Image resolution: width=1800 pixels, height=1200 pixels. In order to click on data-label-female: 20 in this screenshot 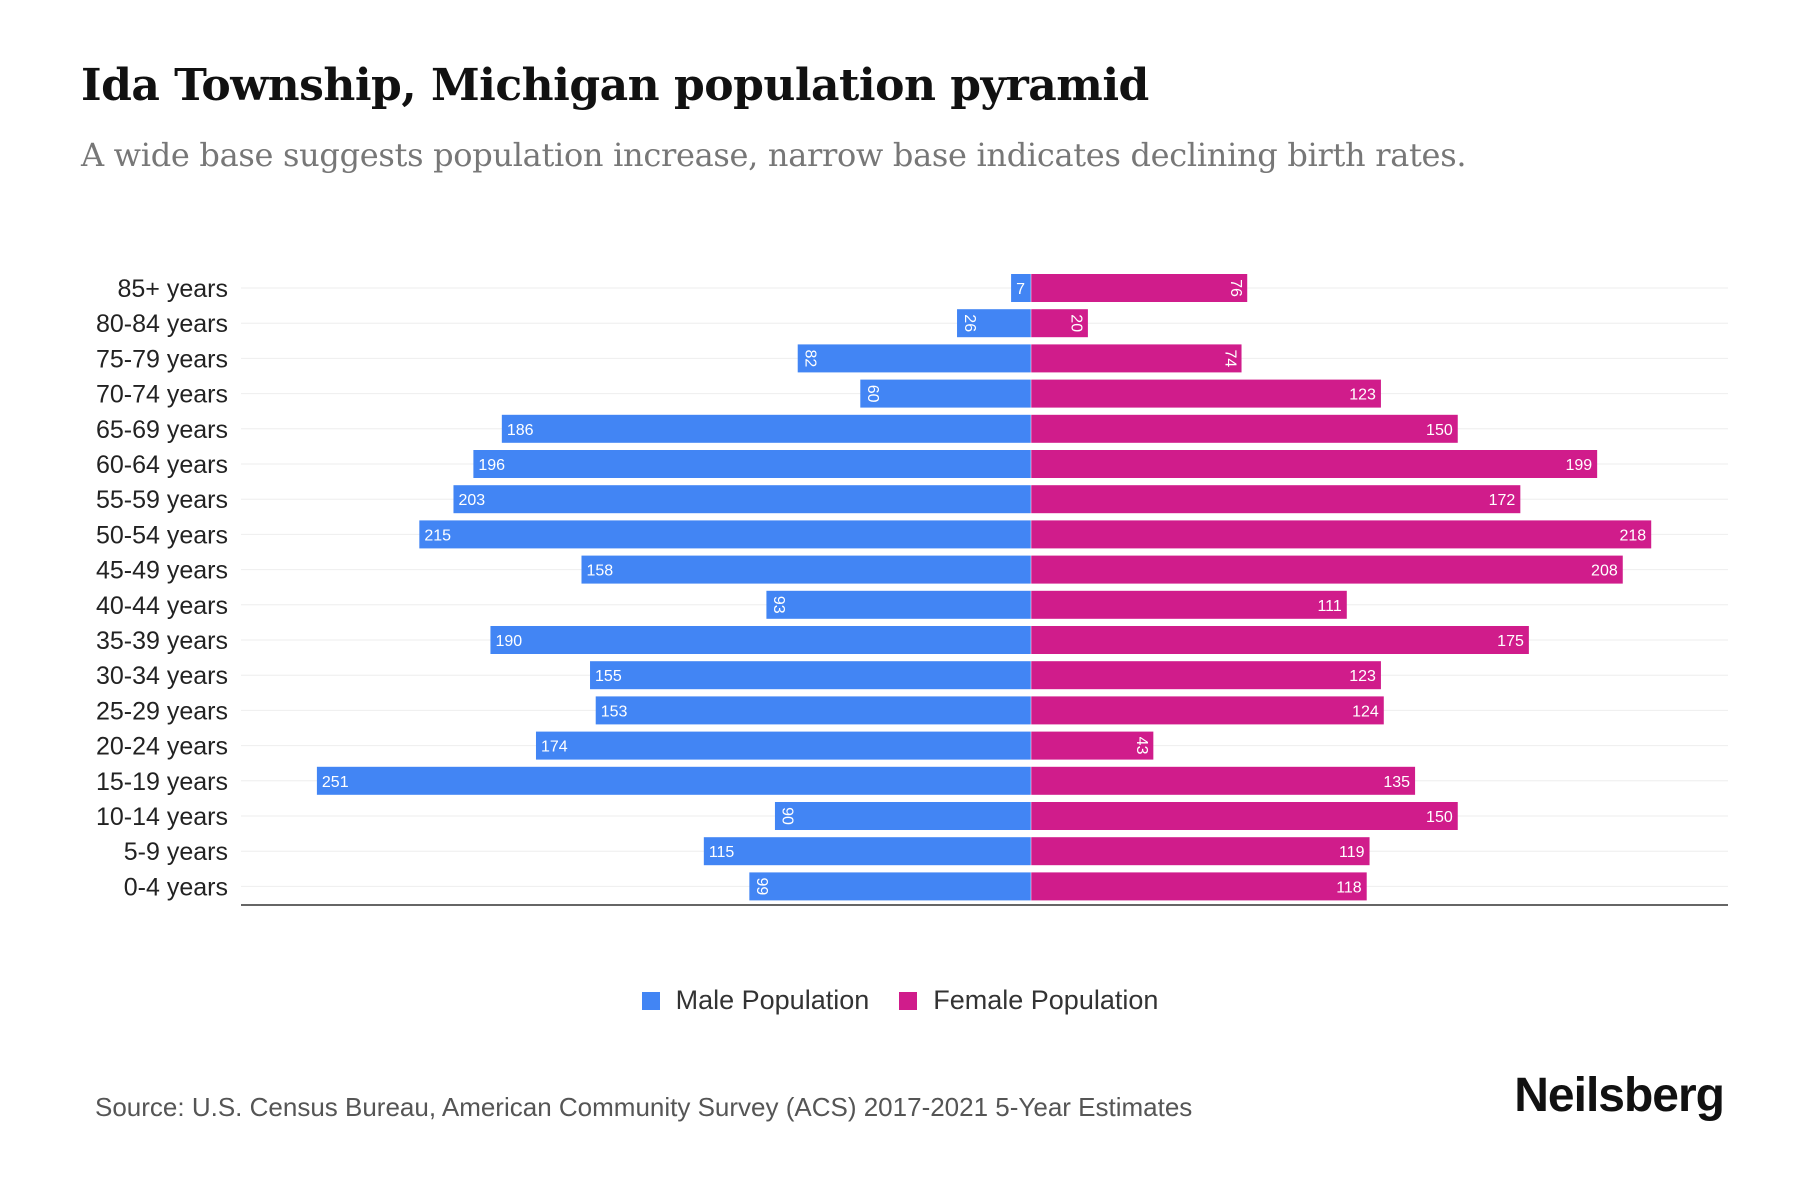, I will do `click(1076, 323)`.